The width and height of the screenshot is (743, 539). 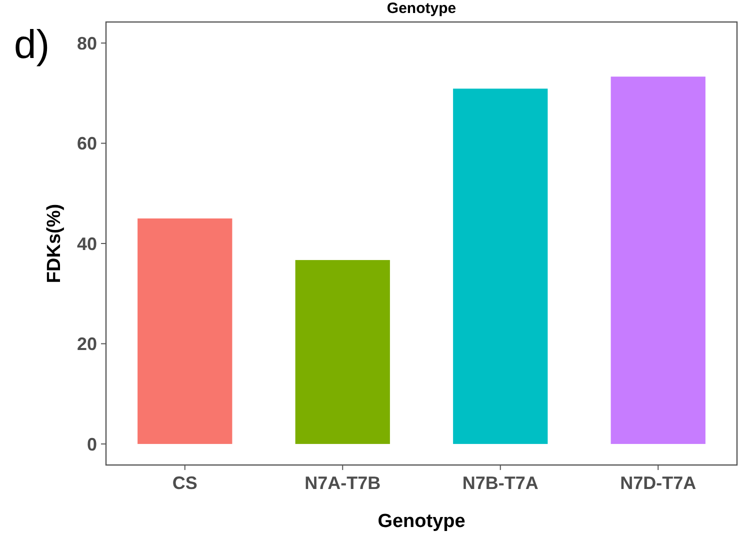 I want to click on x-tick-label: N7D-T7A, so click(x=658, y=483).